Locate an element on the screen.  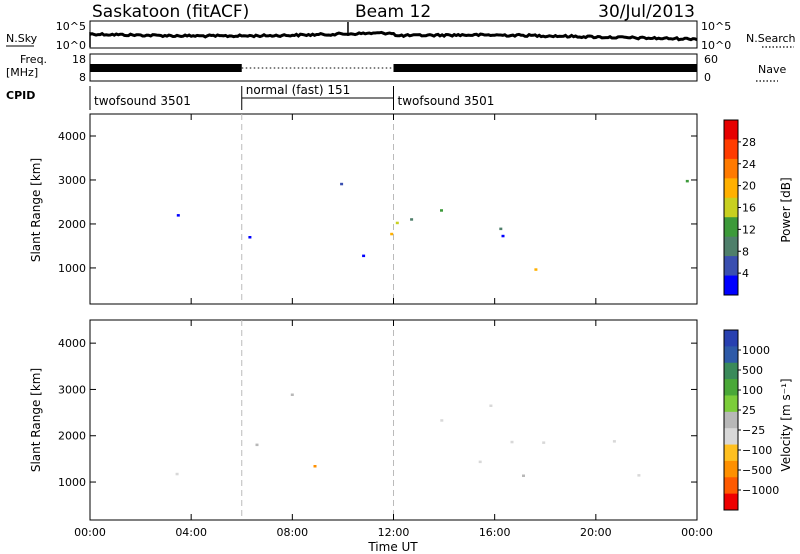
colorbar-tick-label: 24 is located at coordinates (749, 164).